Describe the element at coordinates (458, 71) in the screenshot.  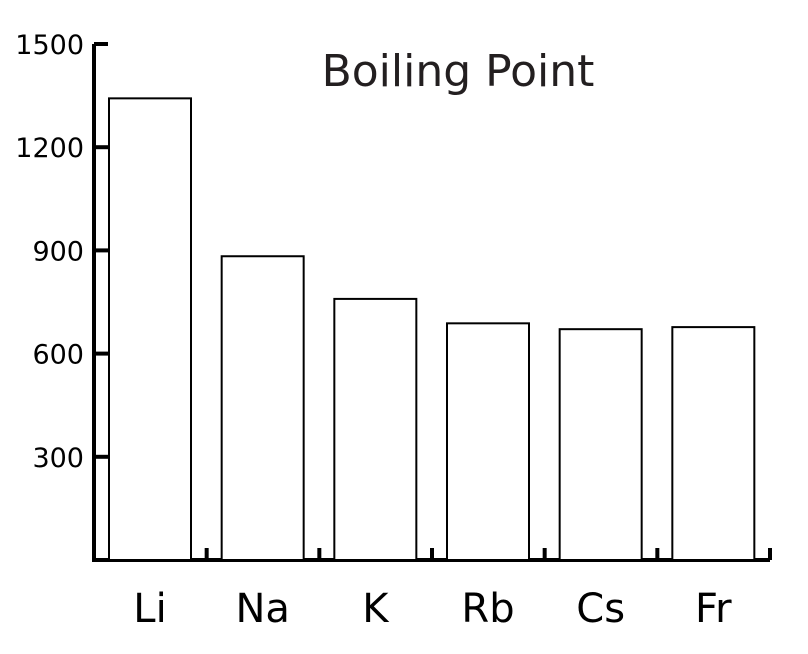
I see `chart-title: Boiling Point` at that location.